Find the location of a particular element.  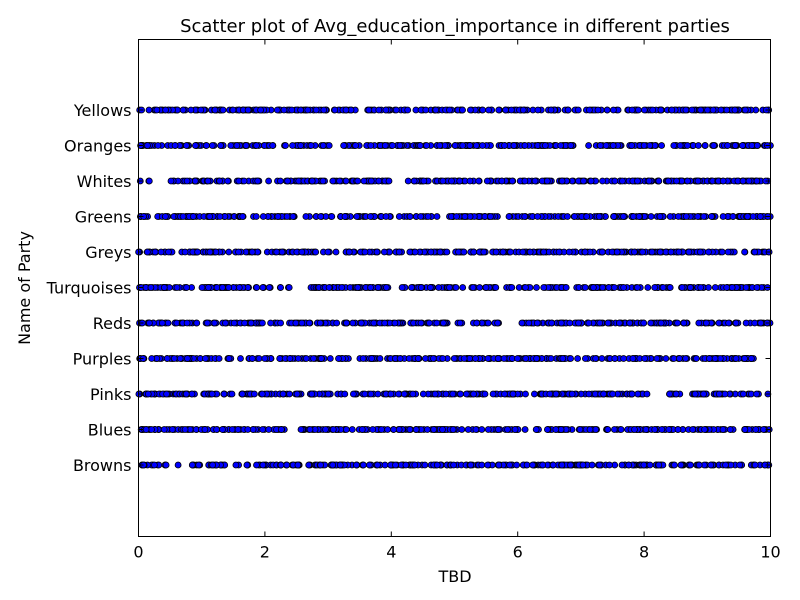

y-tick-label: Yellows is located at coordinates (102, 110).